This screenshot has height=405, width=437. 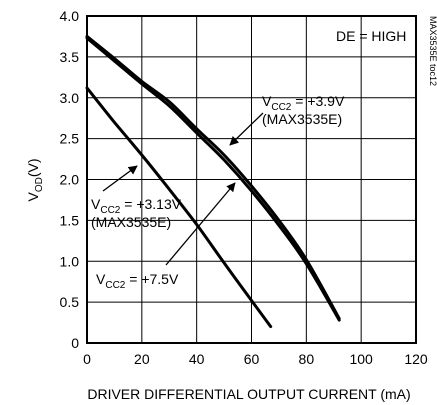 I want to click on y-tick-label: 3.0, so click(x=70, y=98).